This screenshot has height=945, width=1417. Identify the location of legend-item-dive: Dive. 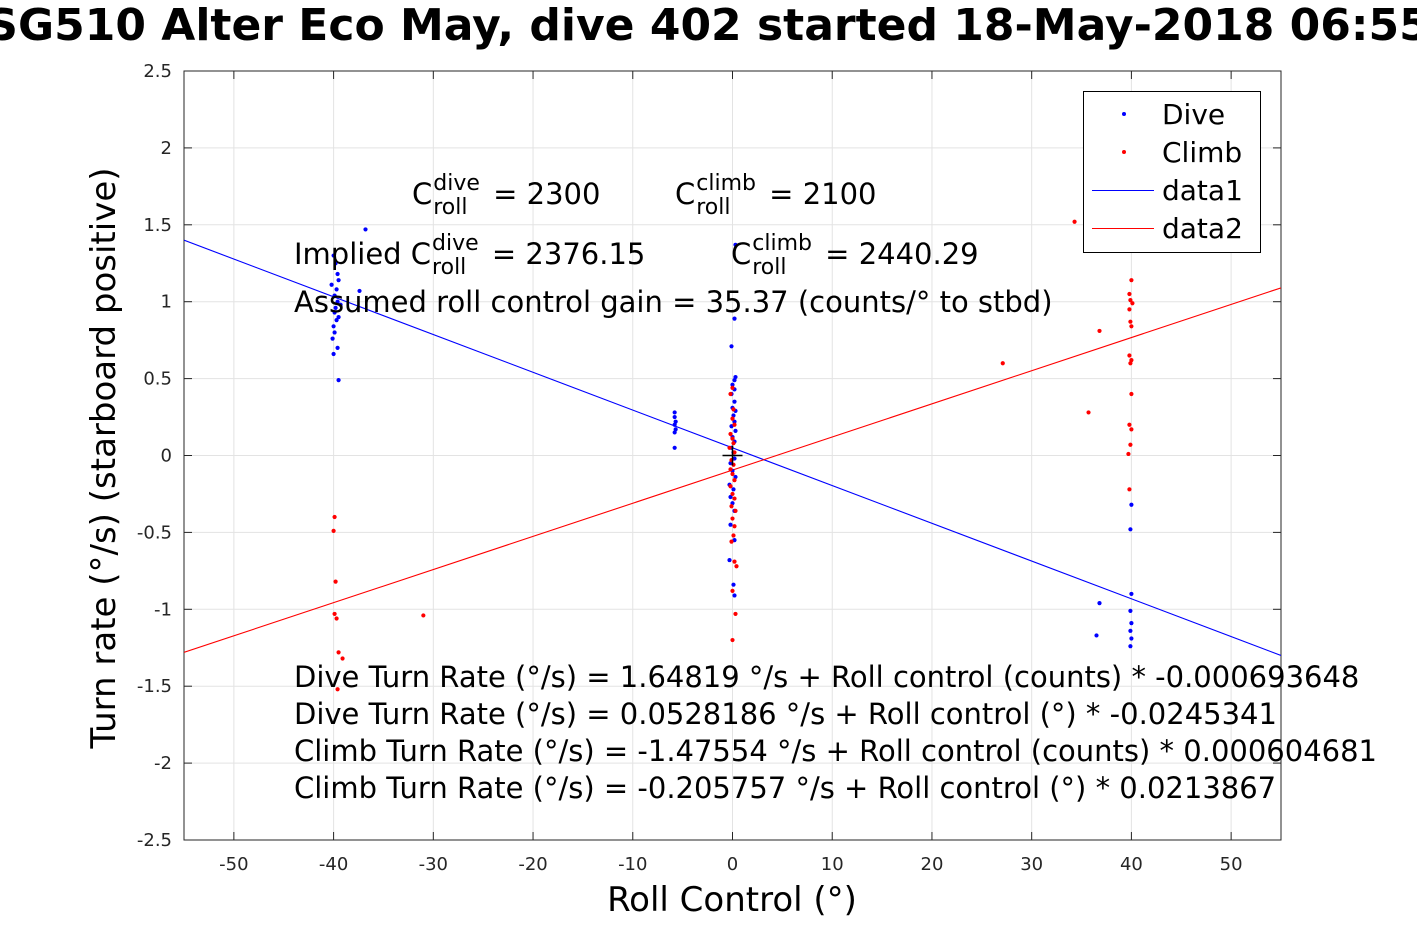
(1172, 114).